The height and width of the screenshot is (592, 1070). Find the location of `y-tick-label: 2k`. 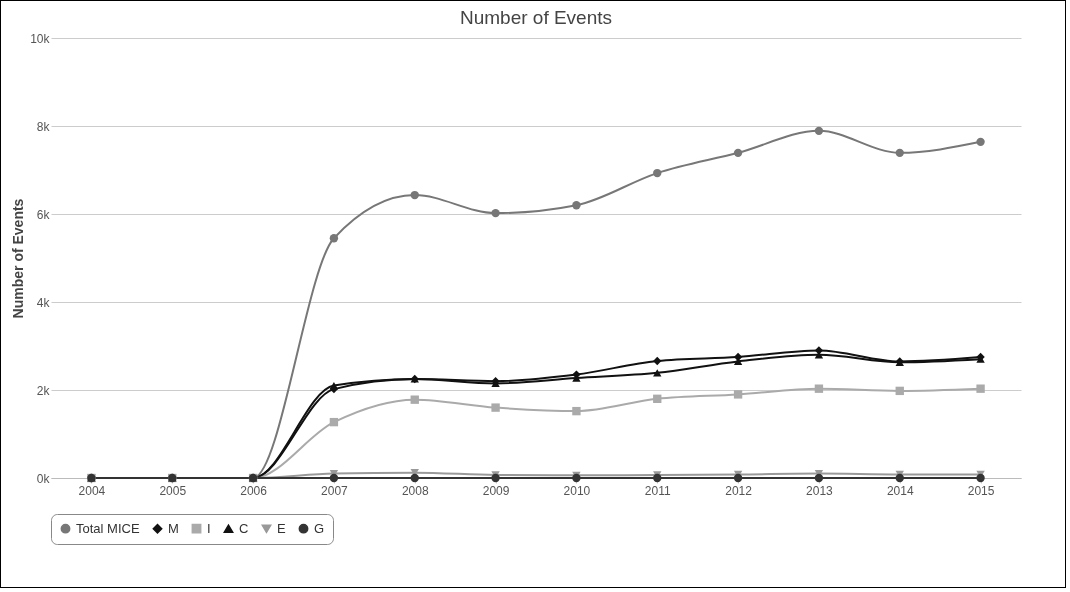

y-tick-label: 2k is located at coordinates (43, 390).